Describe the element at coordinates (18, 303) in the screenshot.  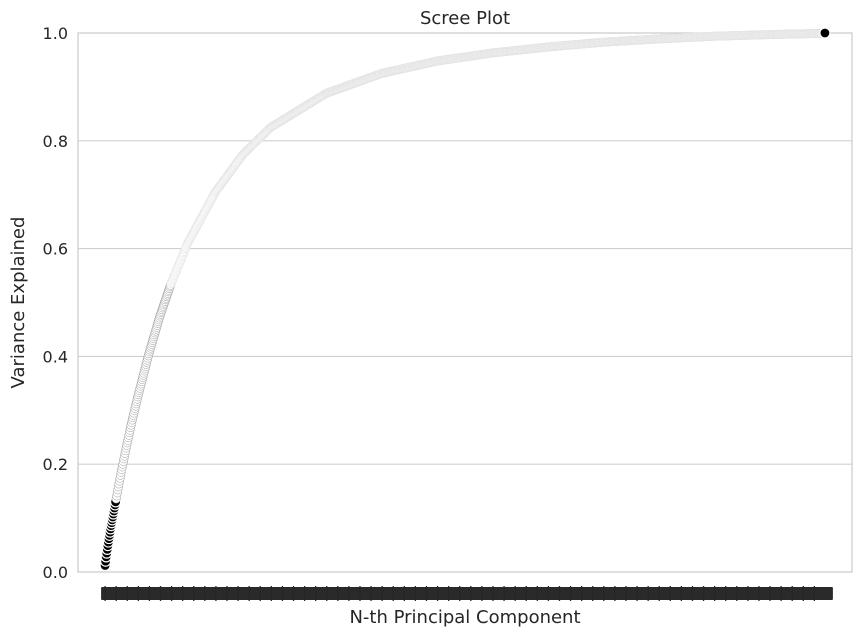
I see `y-axis-label: Variance Explained` at that location.